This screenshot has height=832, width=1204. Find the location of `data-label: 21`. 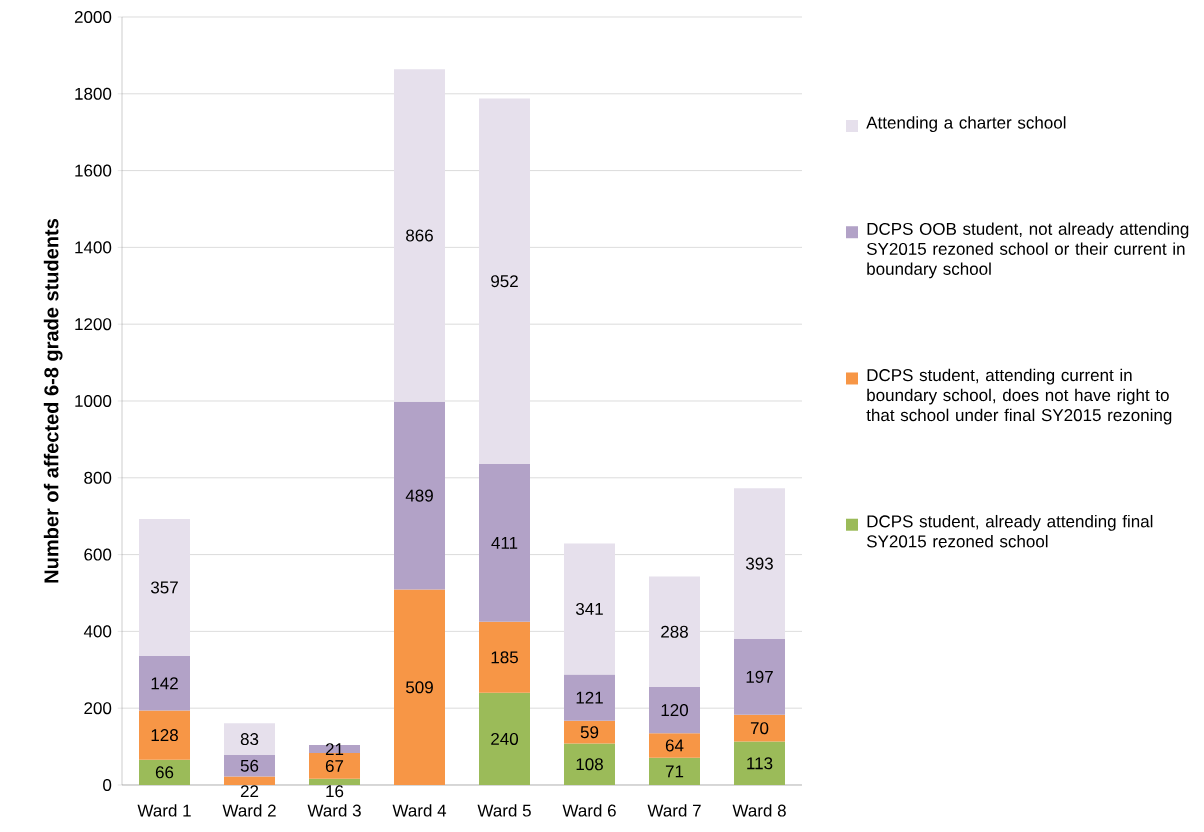

data-label: 21 is located at coordinates (334, 749).